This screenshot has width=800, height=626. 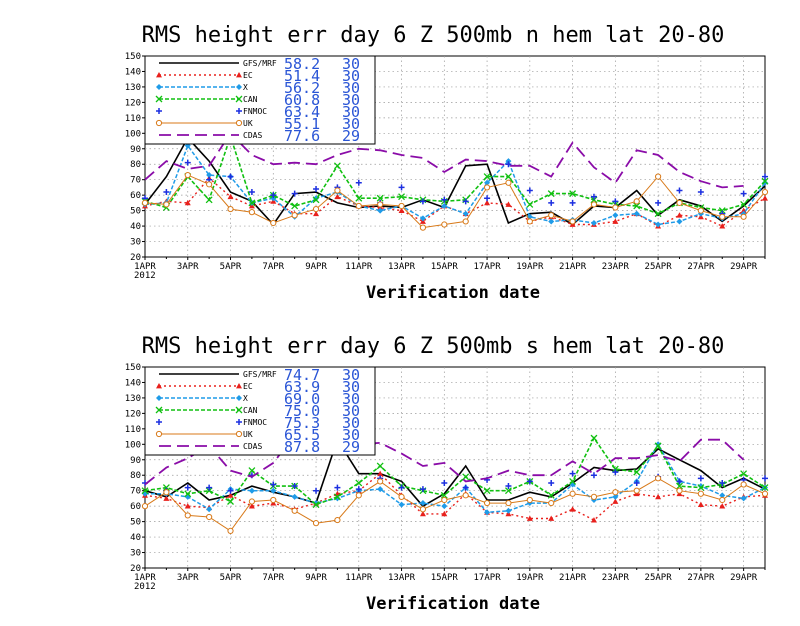 I want to click on x-tick-label: 15APR, so click(x=445, y=267).